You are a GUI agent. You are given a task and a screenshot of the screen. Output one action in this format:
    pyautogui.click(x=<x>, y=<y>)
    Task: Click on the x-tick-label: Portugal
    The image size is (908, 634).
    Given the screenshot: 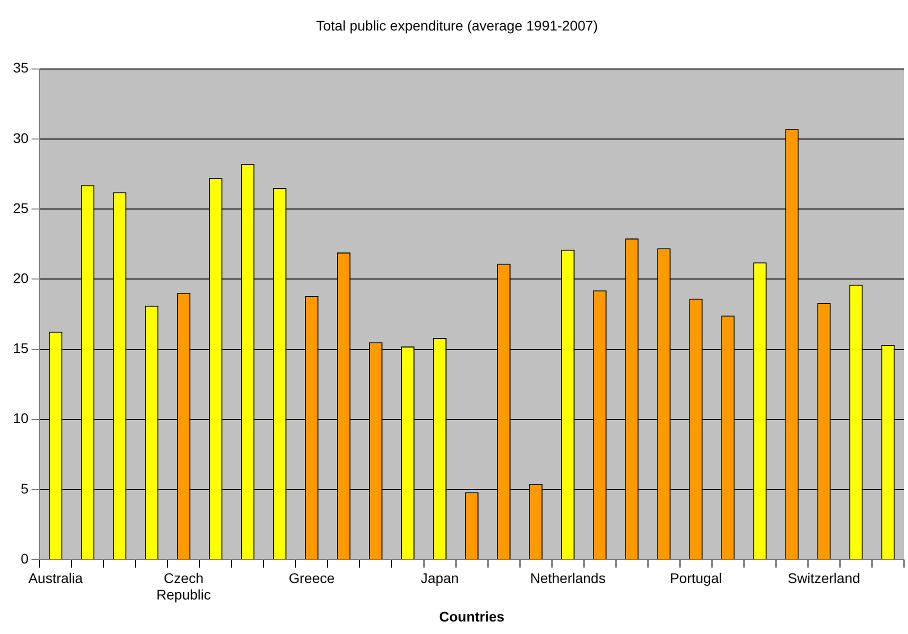 What is the action you would take?
    pyautogui.click(x=696, y=578)
    